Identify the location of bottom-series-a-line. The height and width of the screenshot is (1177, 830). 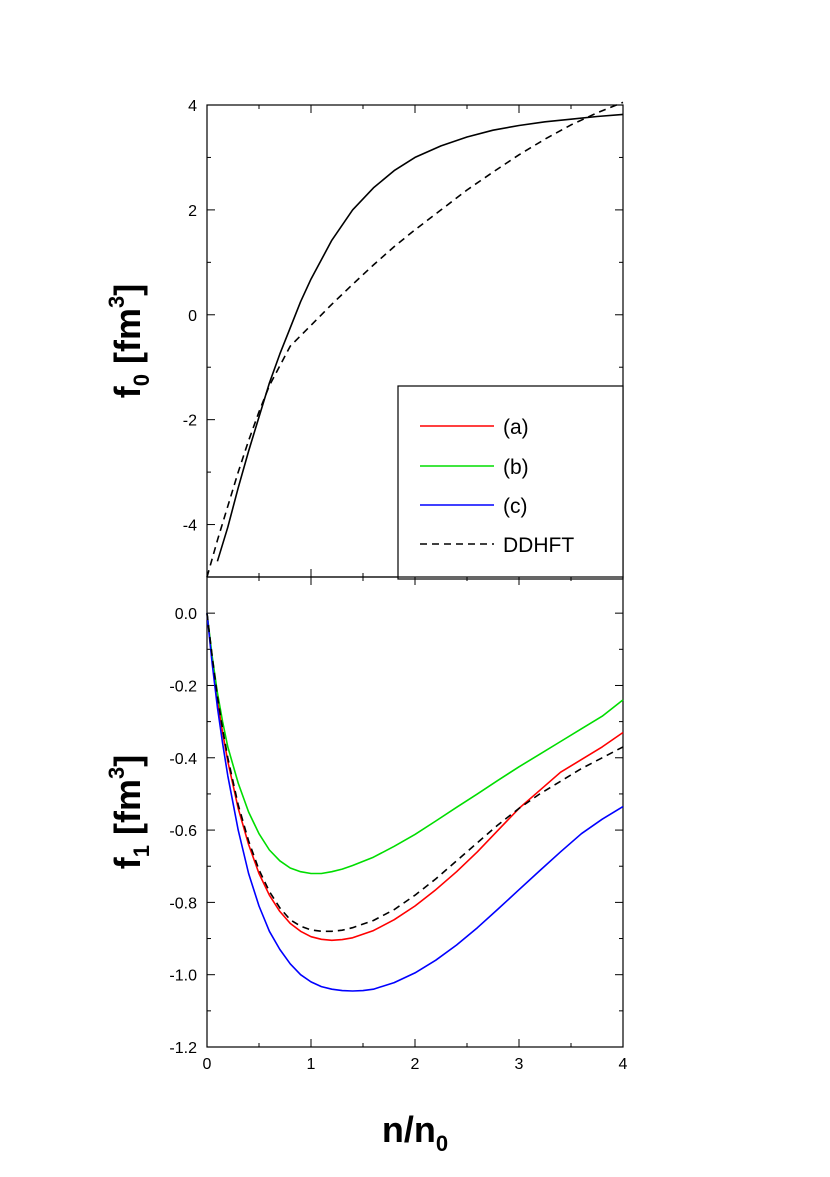
(415, 777).